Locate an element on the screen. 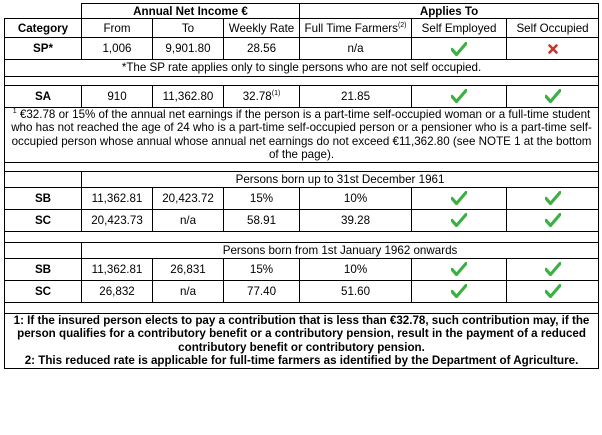  to-cell: 26,831 is located at coordinates (188, 269).